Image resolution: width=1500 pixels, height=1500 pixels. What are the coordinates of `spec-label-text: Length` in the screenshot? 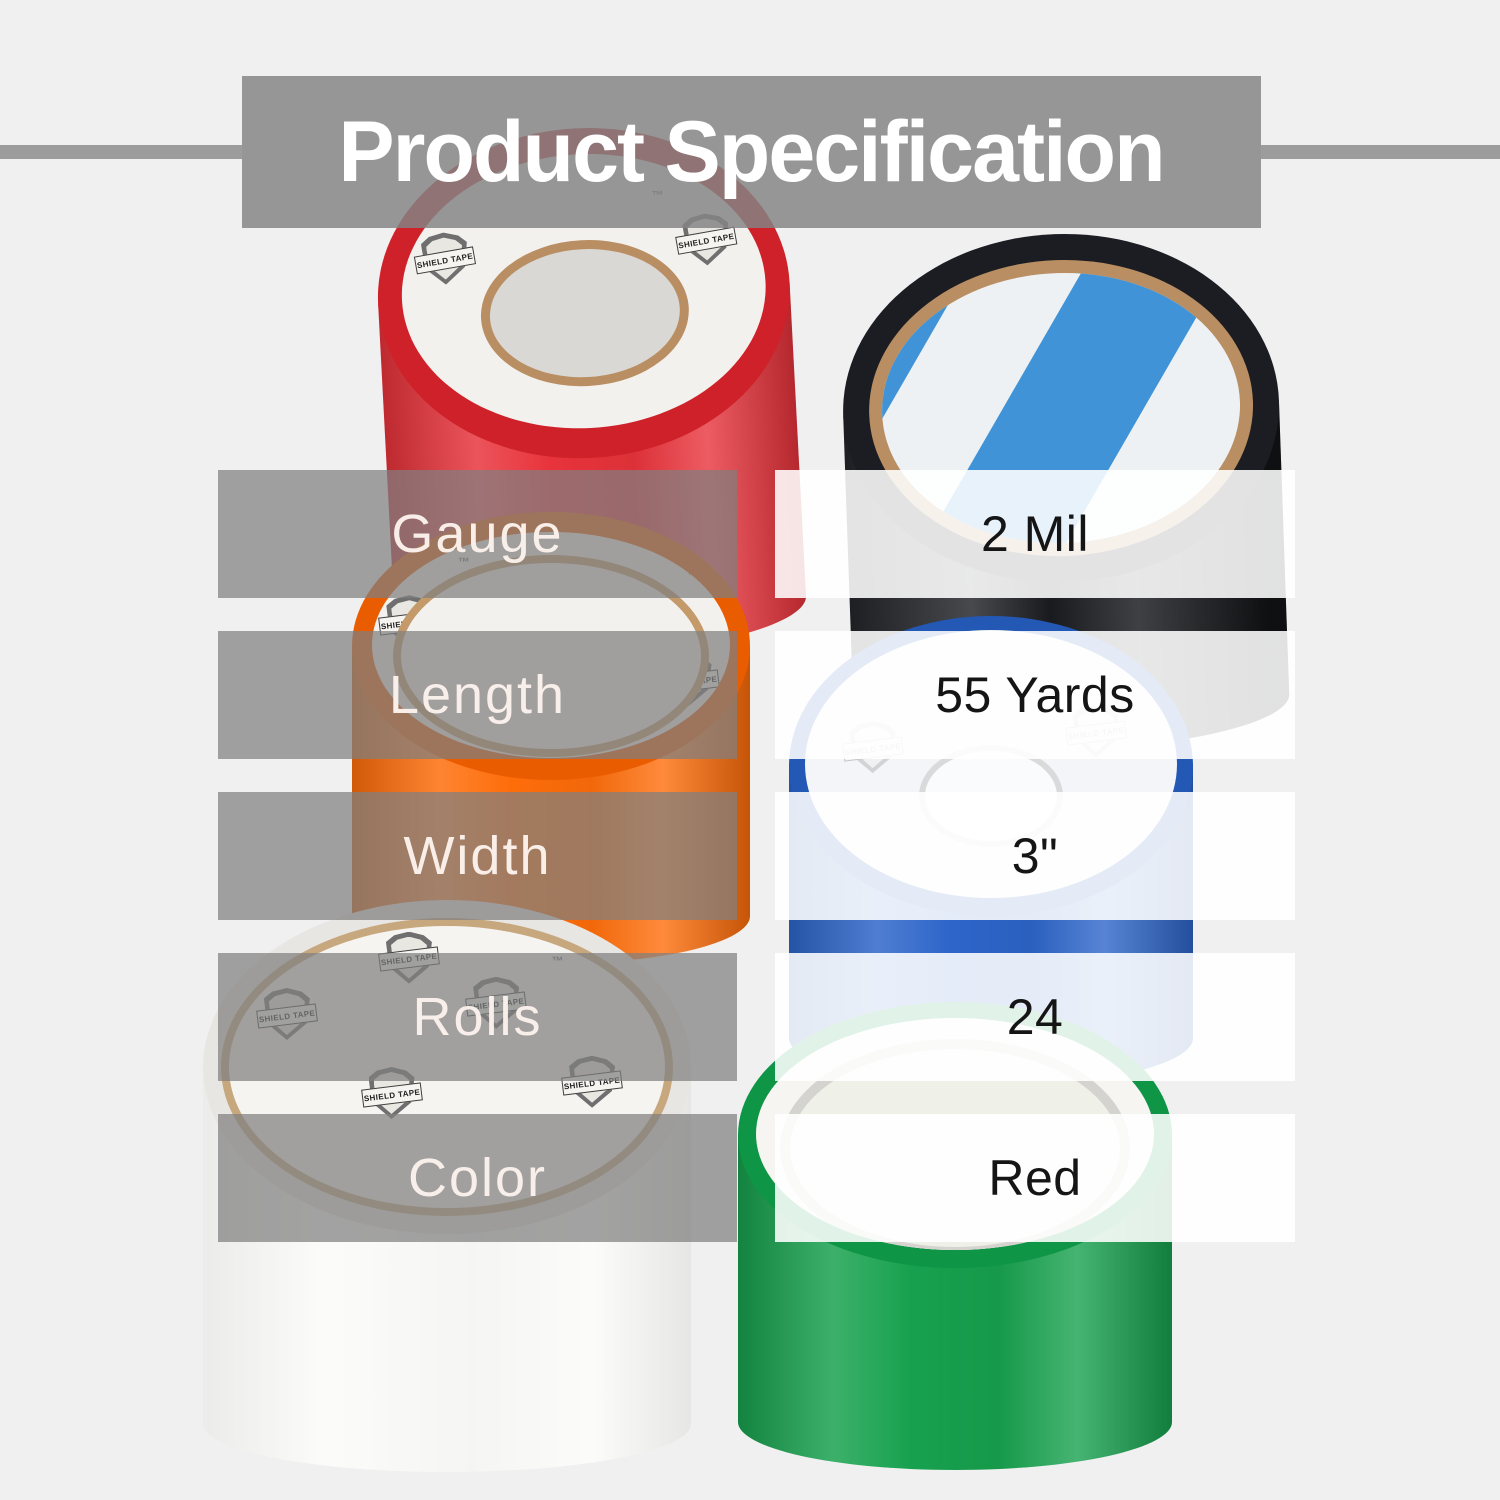 It's located at (477, 695).